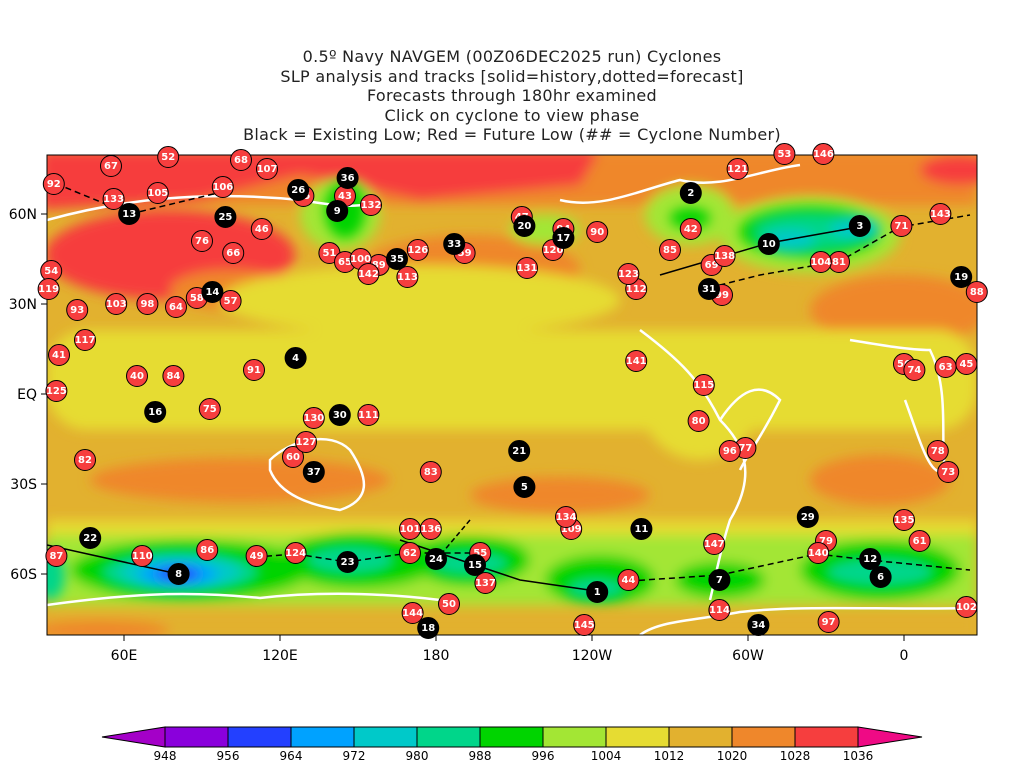 This screenshot has width=1024, height=768. I want to click on future-cyclone-marker: 90, so click(597, 232).